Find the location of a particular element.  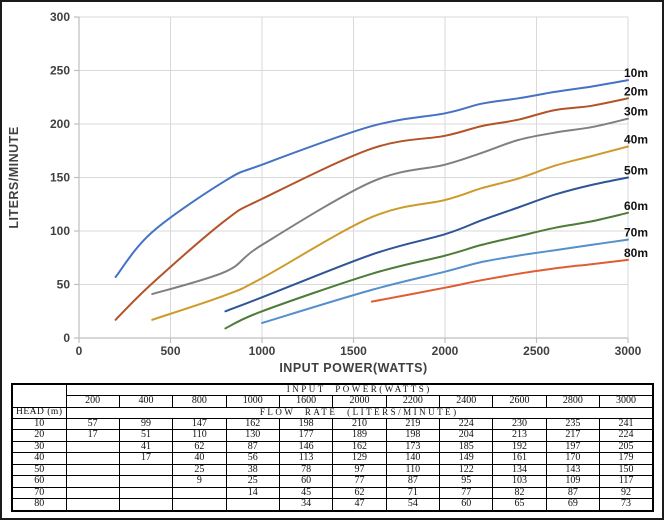

flow-value-cell: 38 is located at coordinates (252, 469).